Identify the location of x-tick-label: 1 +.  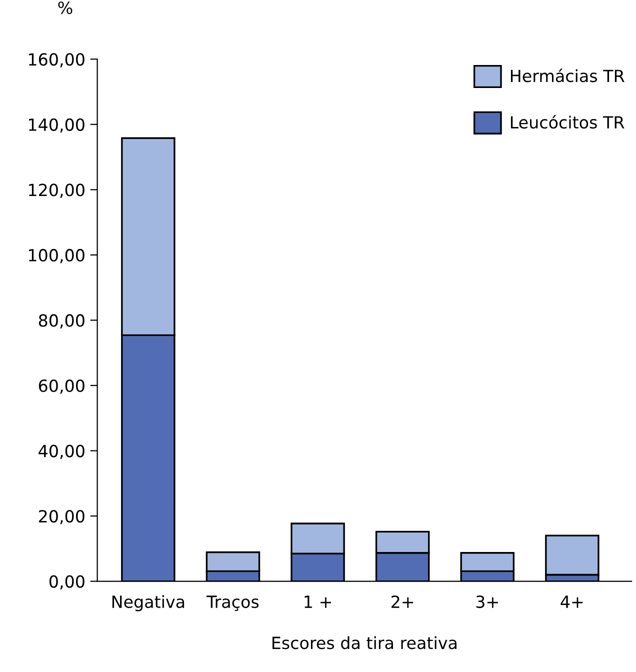
(317, 602).